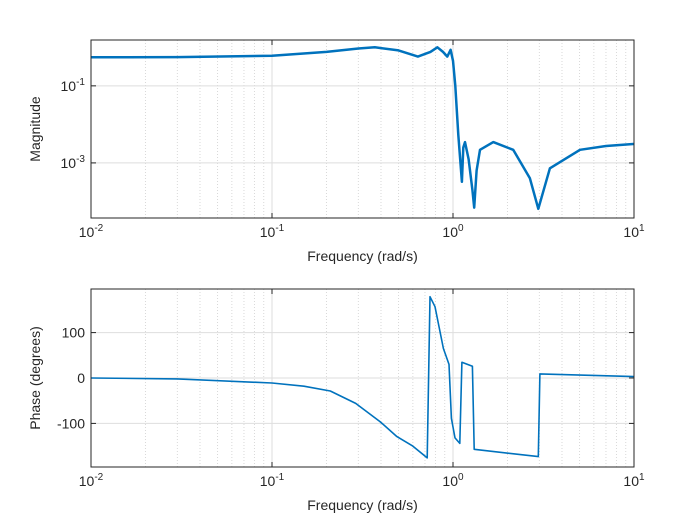 The image size is (700, 525). I want to click on y-tick-label: 10⁻³, so click(73, 162).